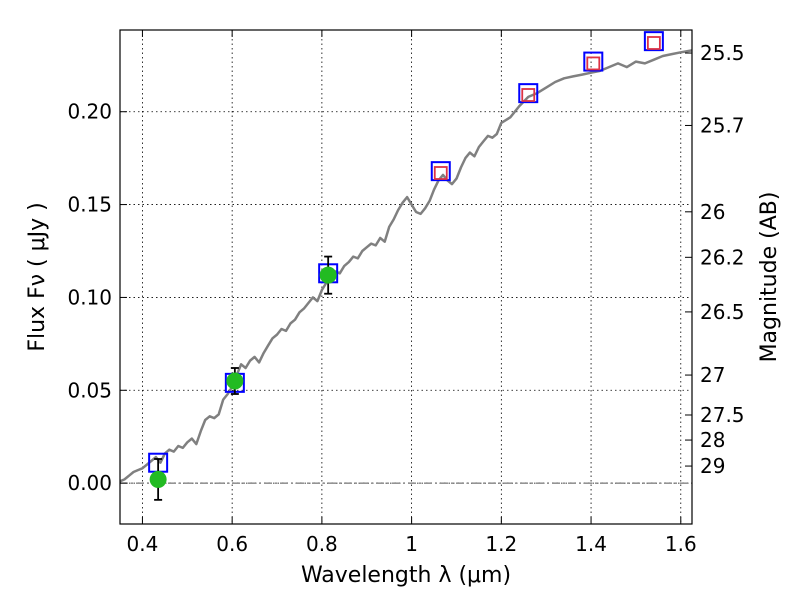  I want to click on magnitude-tick-label: 29, so click(712, 466).